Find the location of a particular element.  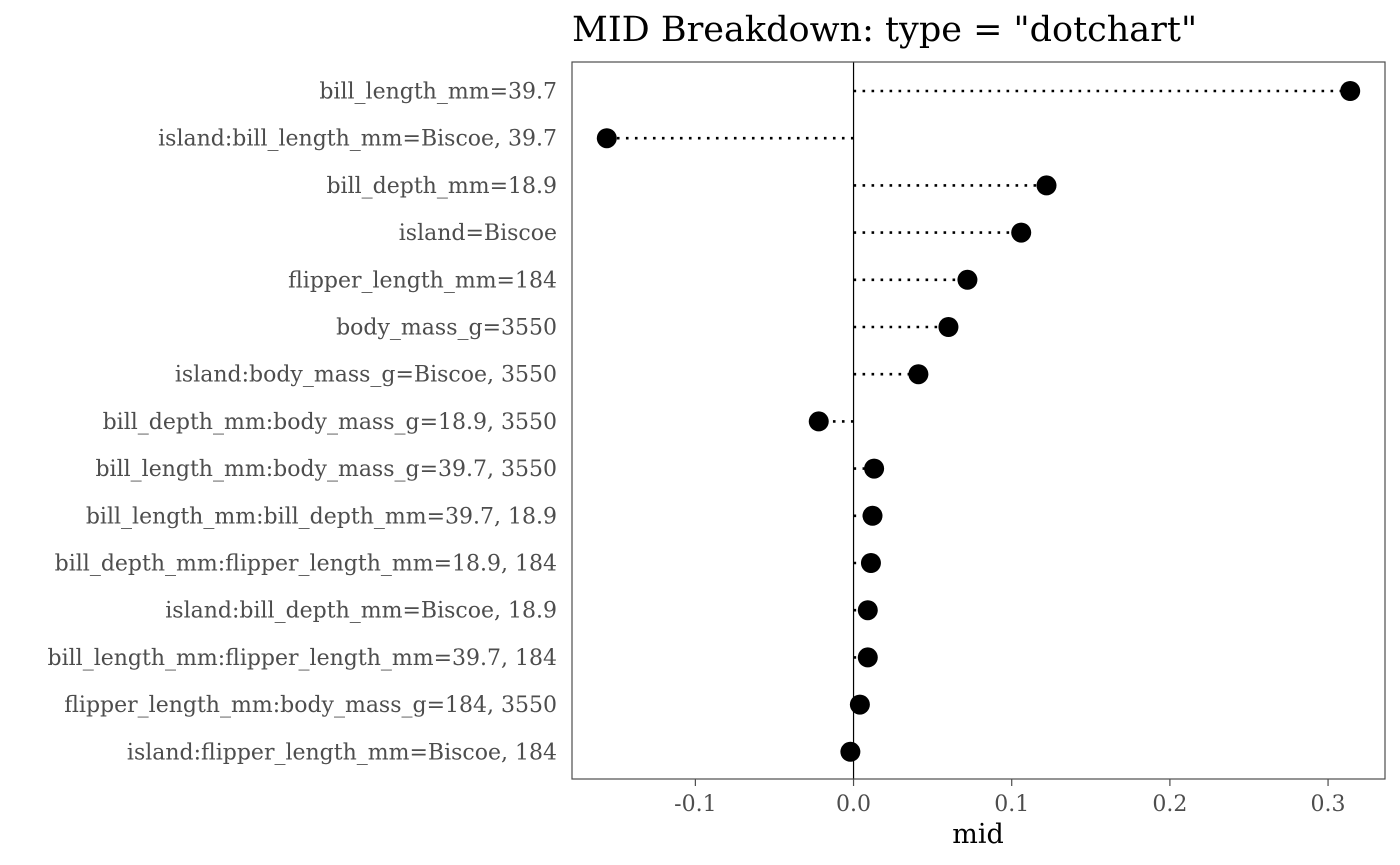

y-tick-label: island:bill_depth_mm=Biscoe, 18.9 is located at coordinates (361, 611).